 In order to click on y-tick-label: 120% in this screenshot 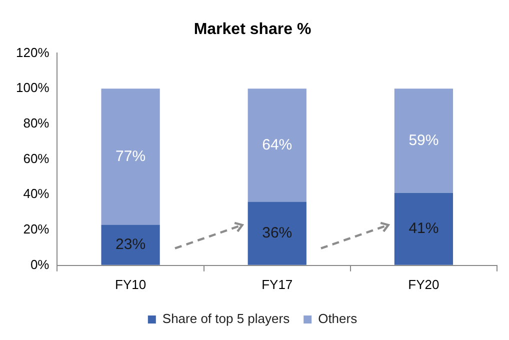, I will do `click(33, 52)`.